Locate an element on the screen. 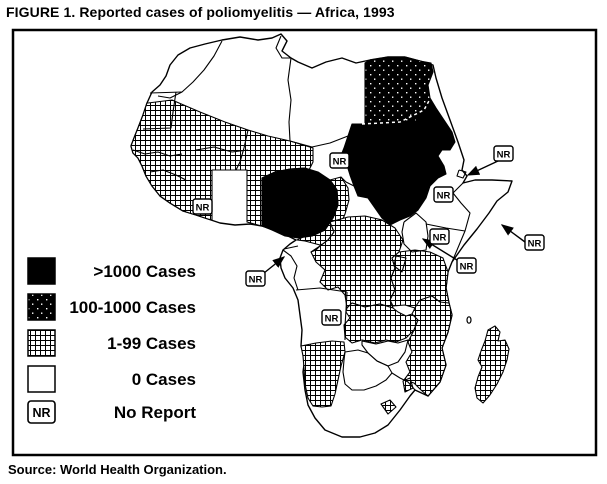 The height and width of the screenshot is (484, 607). country-tanzania is located at coordinates (419, 279).